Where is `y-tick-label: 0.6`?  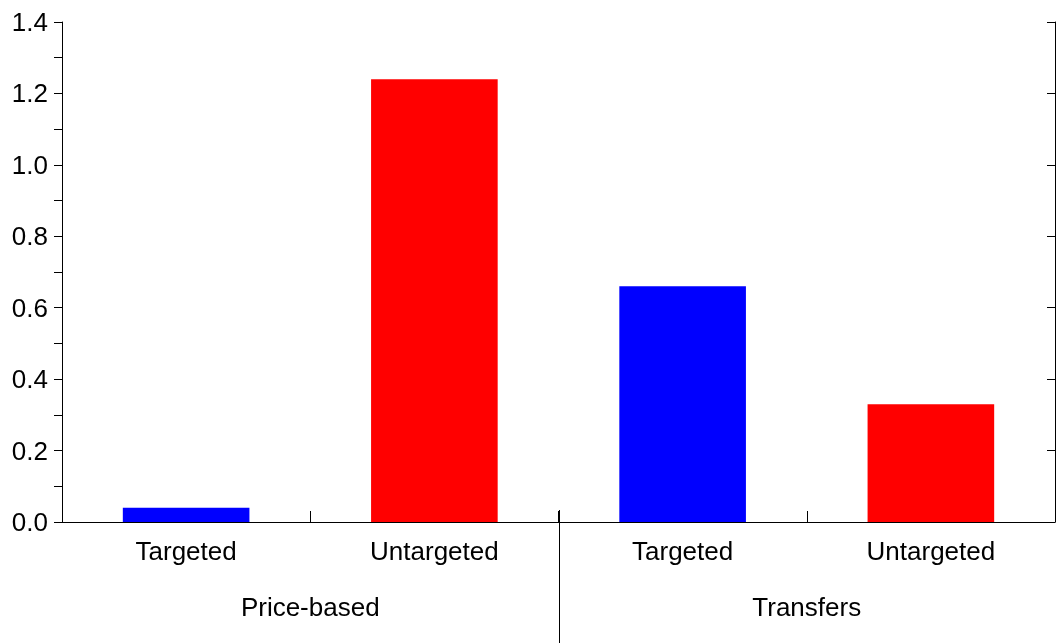 y-tick-label: 0.6 is located at coordinates (29, 307).